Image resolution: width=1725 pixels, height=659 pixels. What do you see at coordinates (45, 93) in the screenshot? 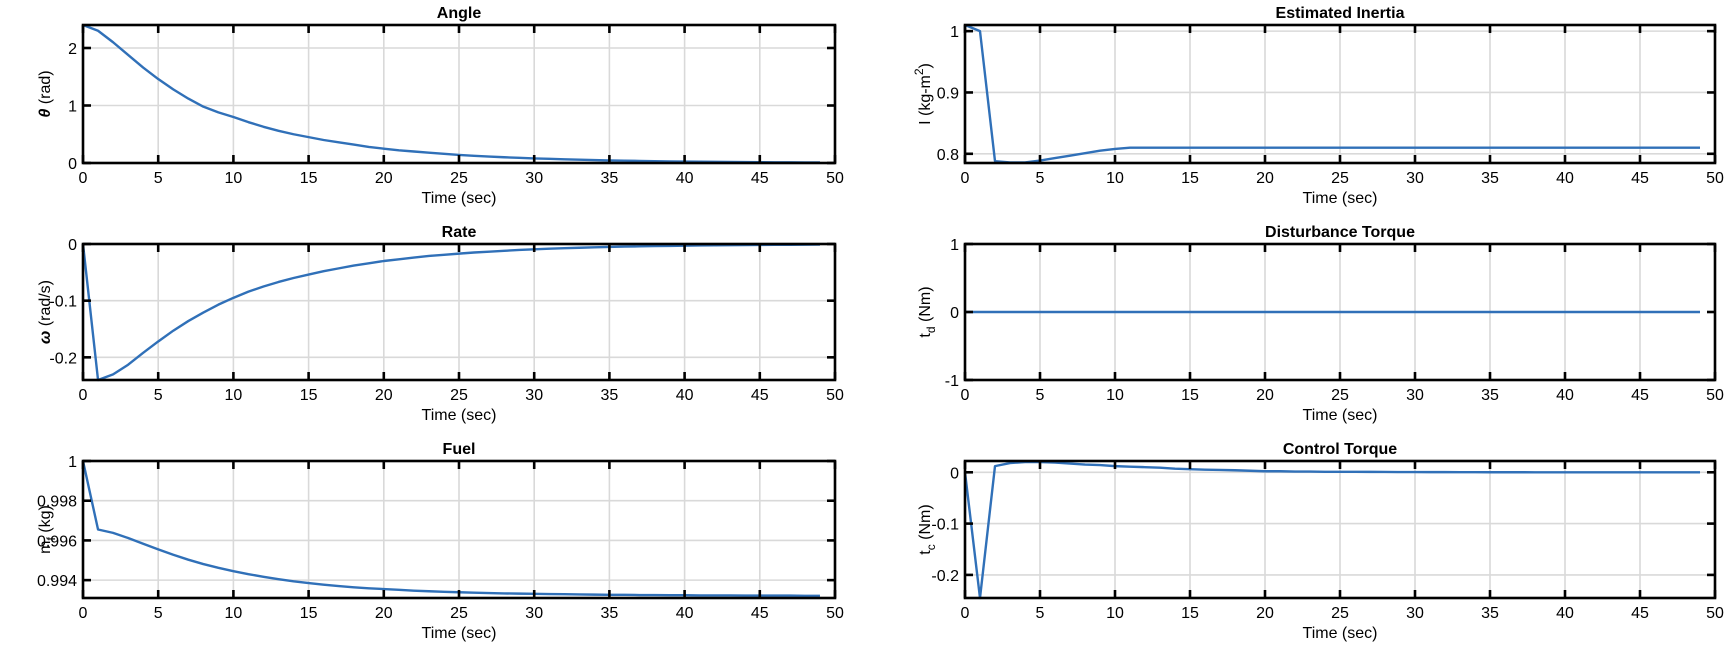
I see `y-axis-label: θ (rad)` at bounding box center [45, 93].